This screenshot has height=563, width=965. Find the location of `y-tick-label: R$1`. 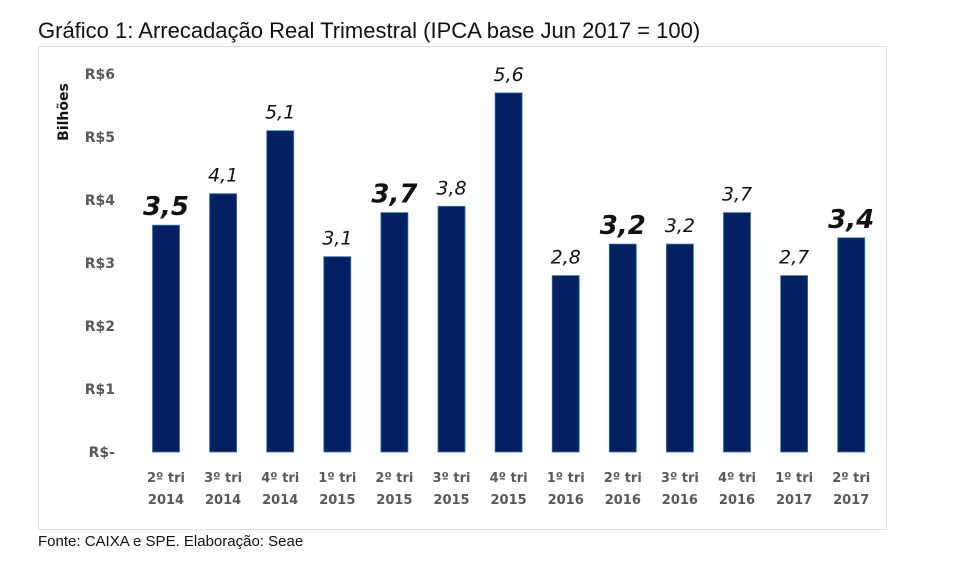

y-tick-label: R$1 is located at coordinates (100, 390).